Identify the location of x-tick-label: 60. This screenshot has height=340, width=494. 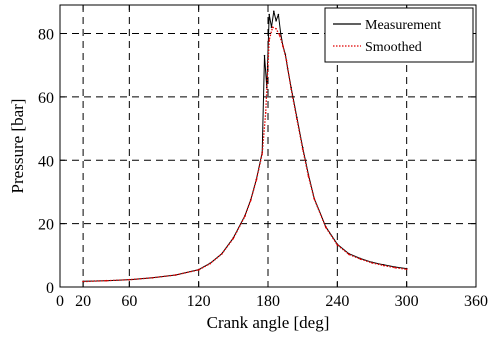
(129, 301).